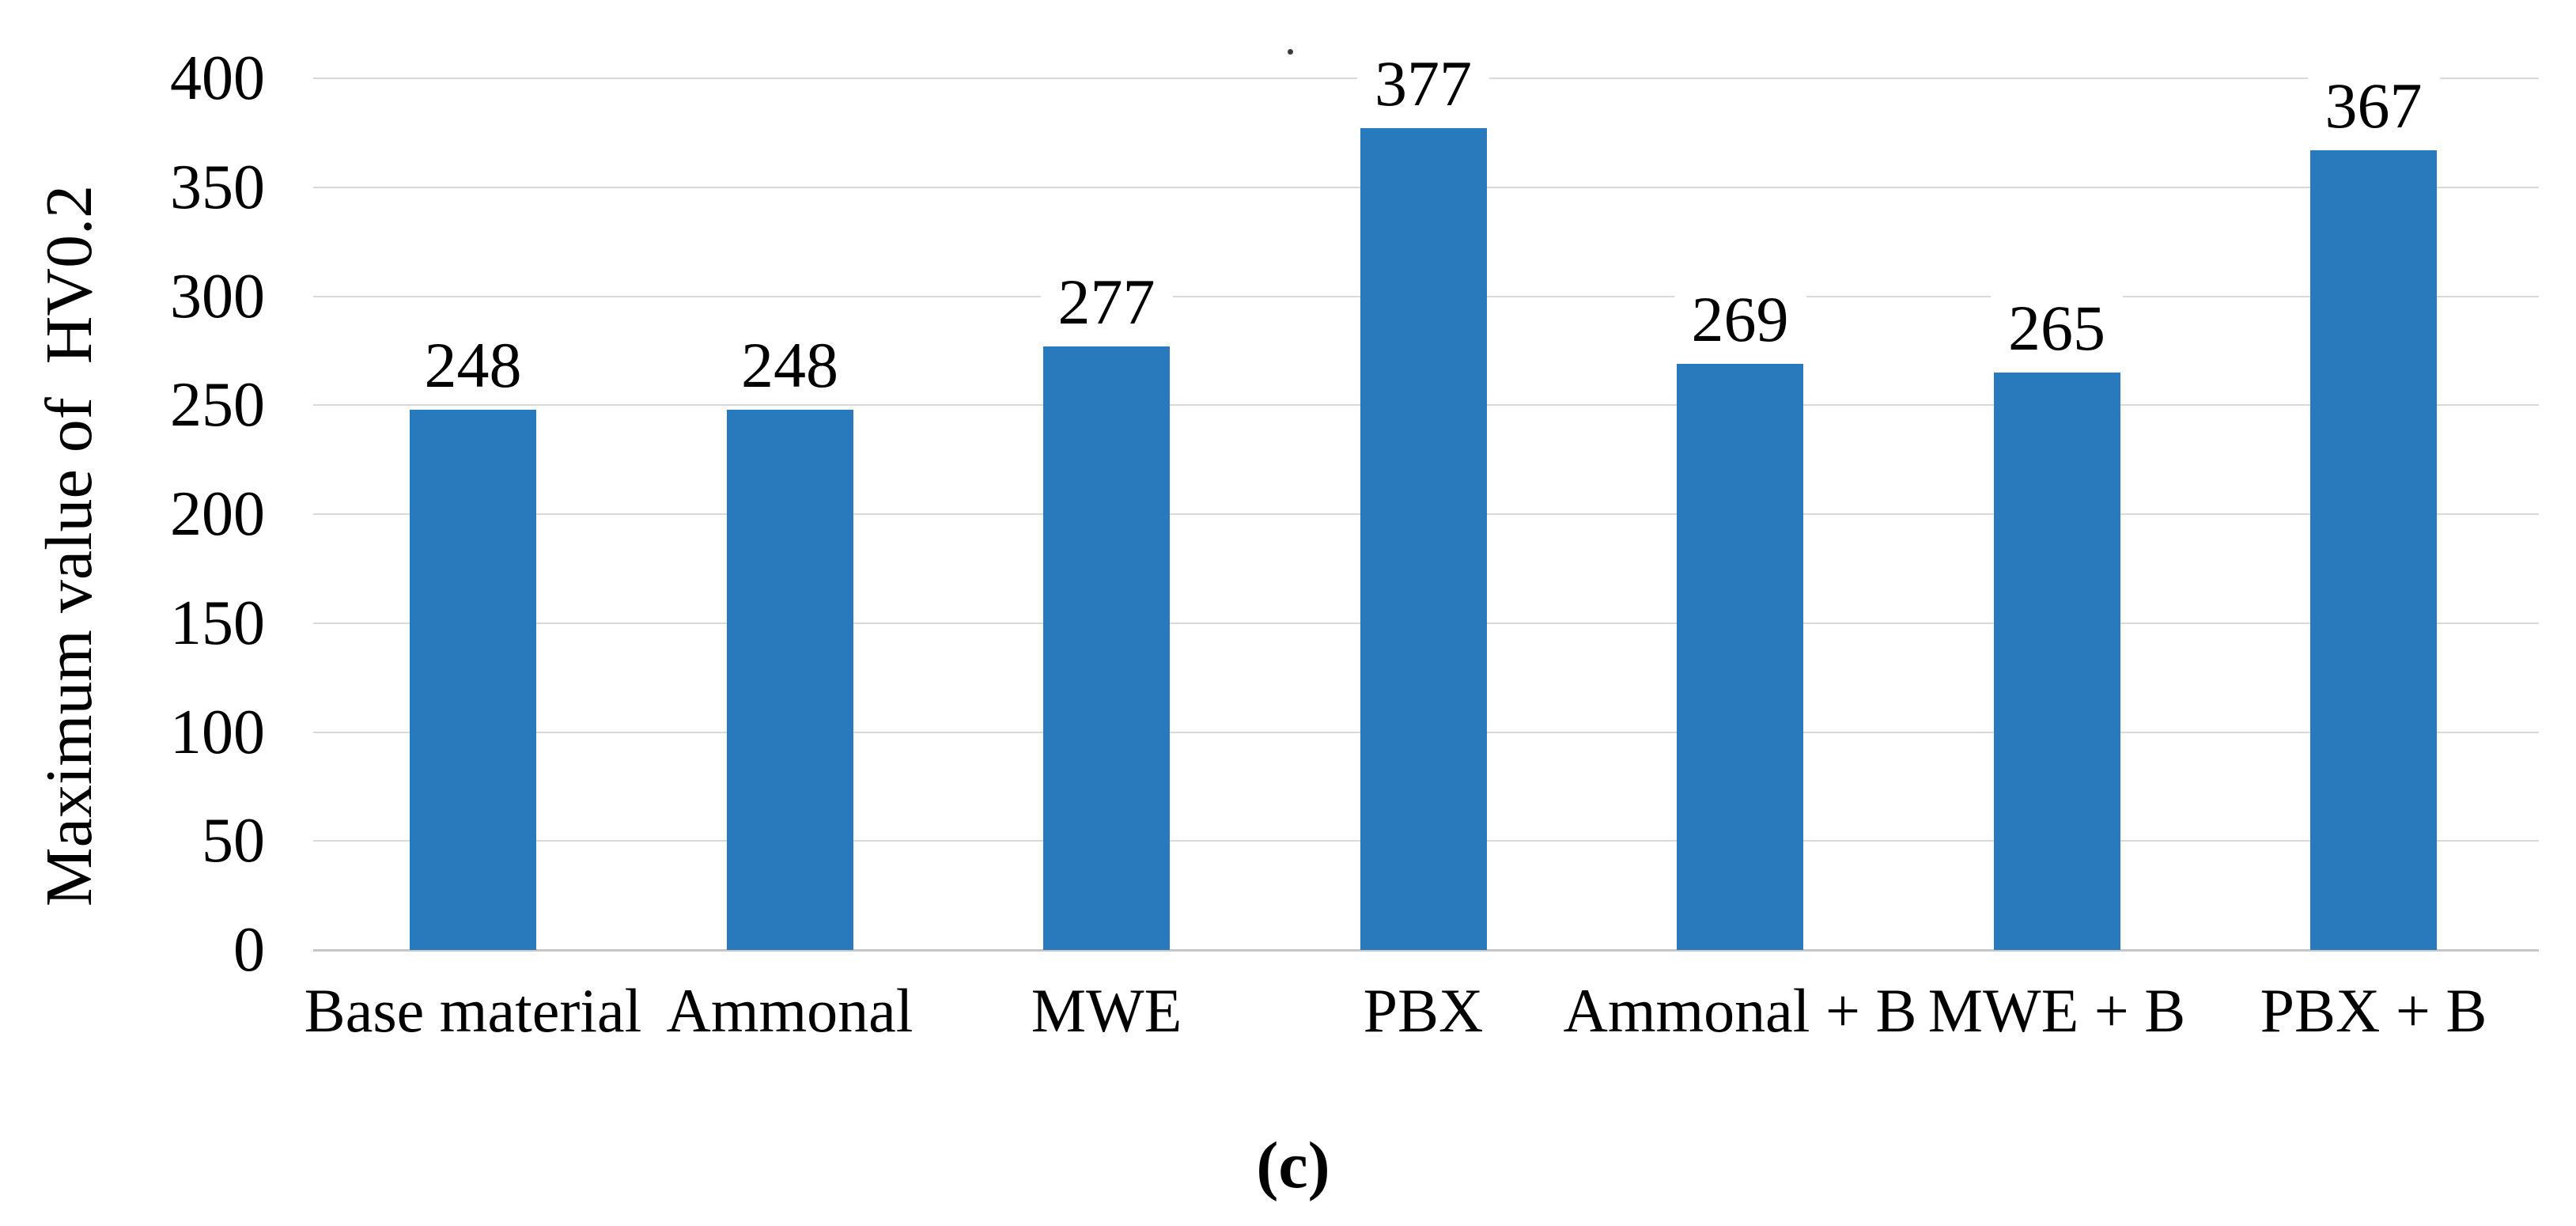 The width and height of the screenshot is (2576, 1226). What do you see at coordinates (2373, 1010) in the screenshot?
I see `x-axis-label-pbx-b: PBX + B` at bounding box center [2373, 1010].